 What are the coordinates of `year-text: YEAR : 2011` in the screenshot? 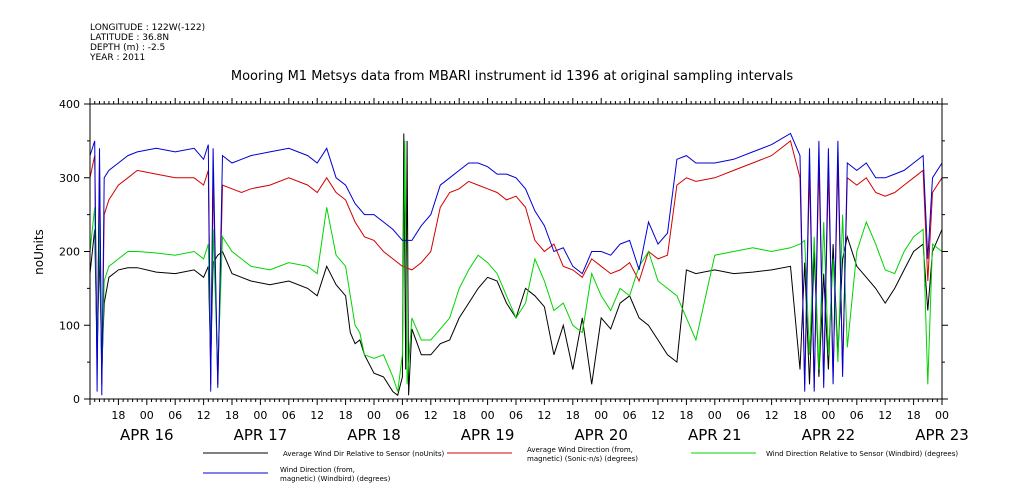 It's located at (117, 58).